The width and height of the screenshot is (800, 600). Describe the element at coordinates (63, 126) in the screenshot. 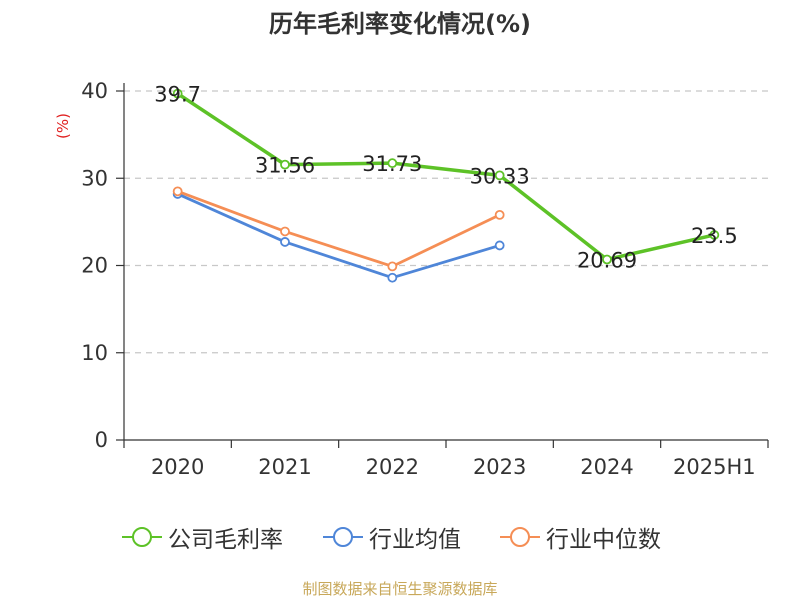

I see `y-axis-label: (%)` at that location.